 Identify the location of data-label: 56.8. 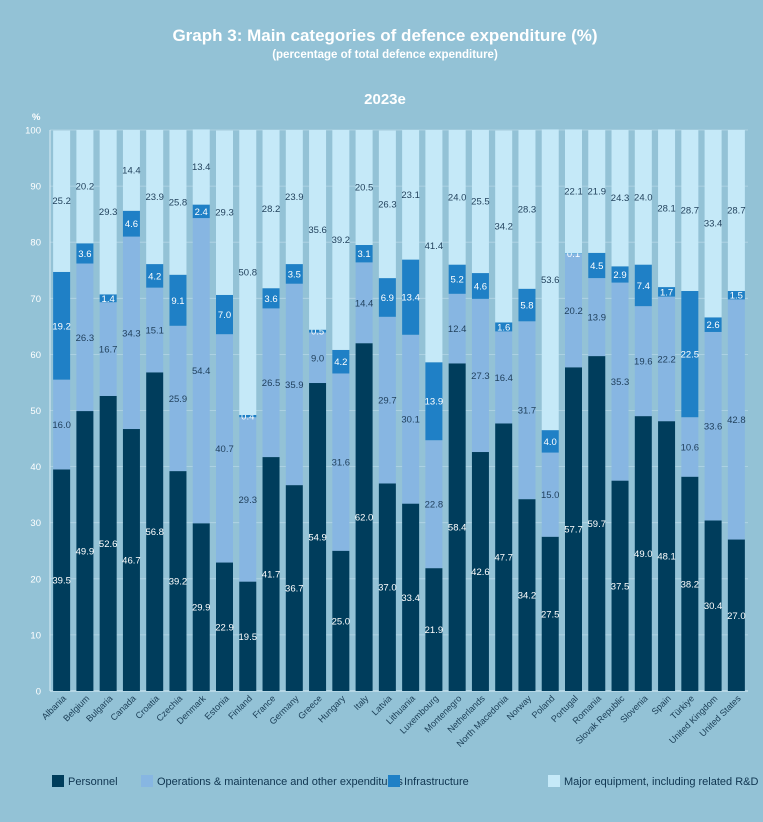
(154, 532).